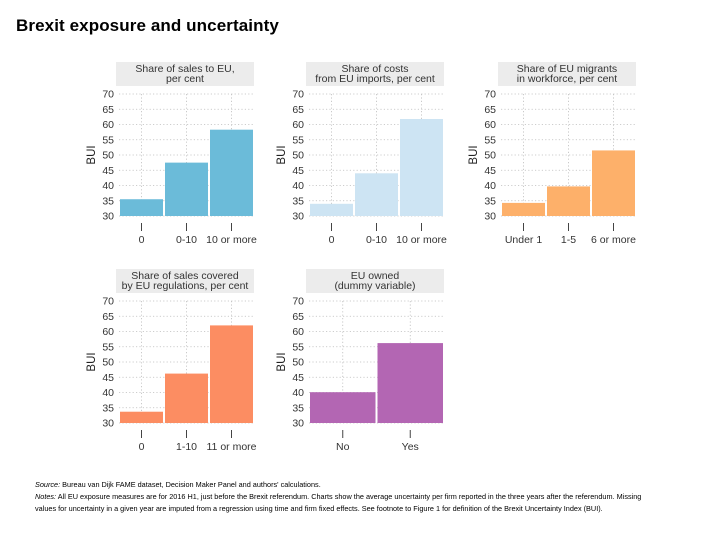 This screenshot has height=540, width=720. What do you see at coordinates (375, 68) in the screenshot?
I see `chart-title-line: Share of costs` at bounding box center [375, 68].